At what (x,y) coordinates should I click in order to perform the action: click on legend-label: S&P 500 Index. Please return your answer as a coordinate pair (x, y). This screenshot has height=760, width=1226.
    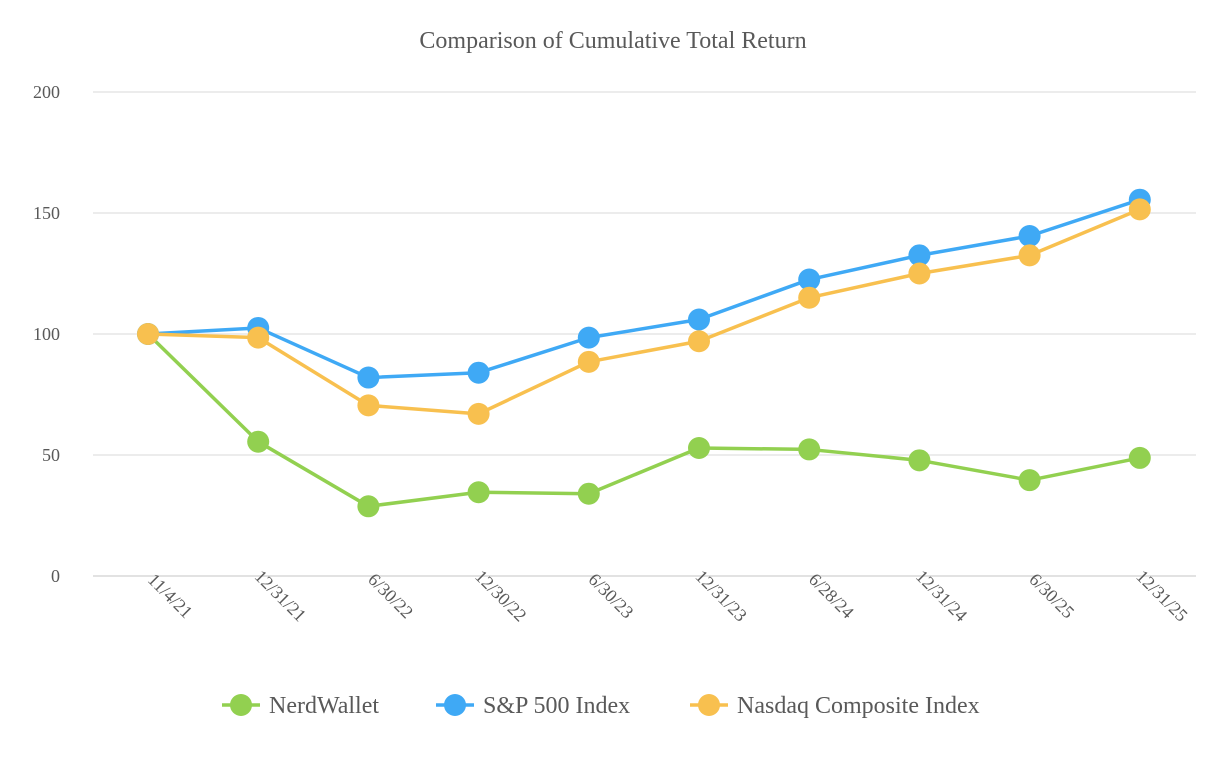
    Looking at the image, I should click on (556, 706).